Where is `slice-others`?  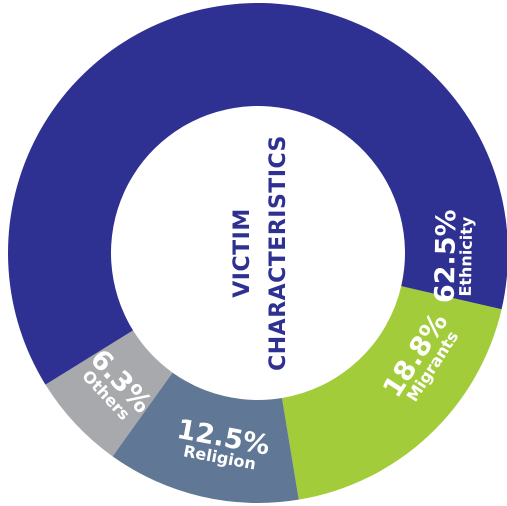 slice-others is located at coordinates (109, 393).